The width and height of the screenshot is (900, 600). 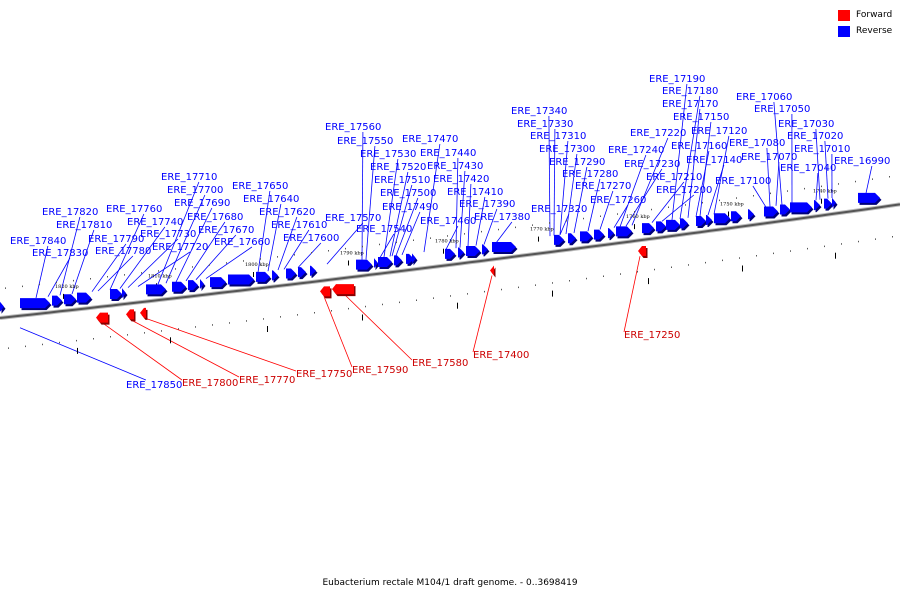 I want to click on reverse-gene-label: ERE_17240, so click(x=636, y=150).